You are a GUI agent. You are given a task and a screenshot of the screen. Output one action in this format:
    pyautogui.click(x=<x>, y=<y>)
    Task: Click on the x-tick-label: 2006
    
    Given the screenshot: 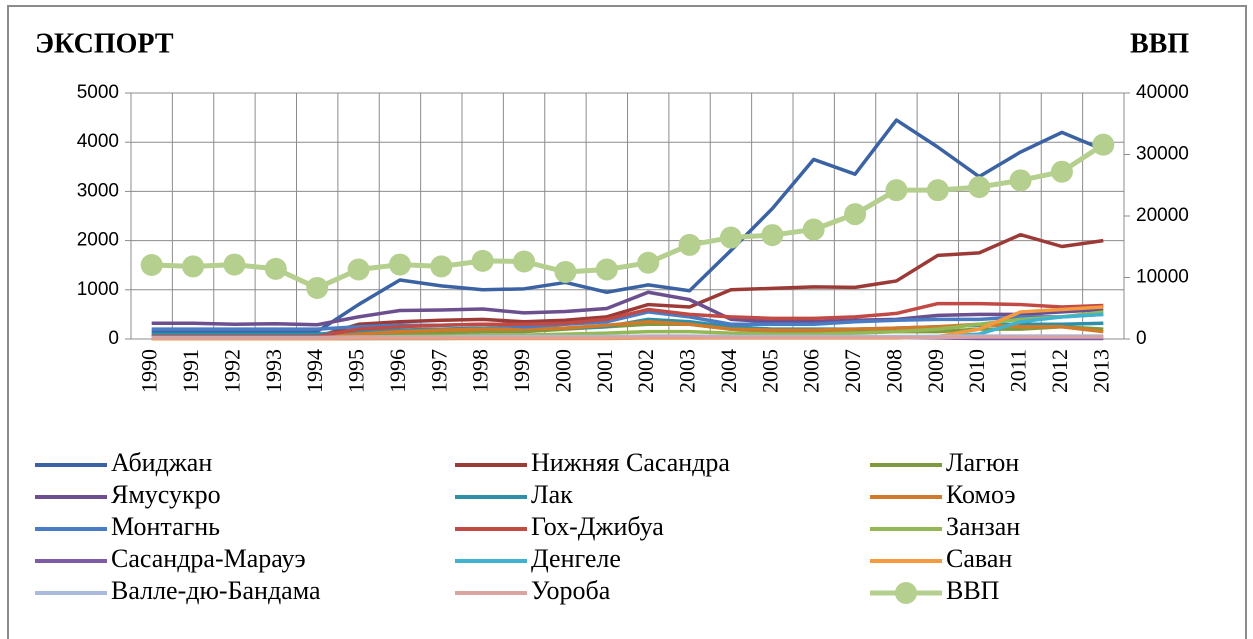 What is the action you would take?
    pyautogui.click(x=811, y=371)
    